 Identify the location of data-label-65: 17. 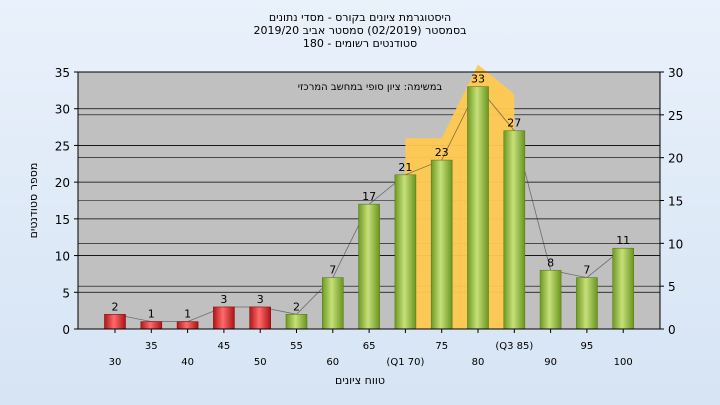
(369, 196).